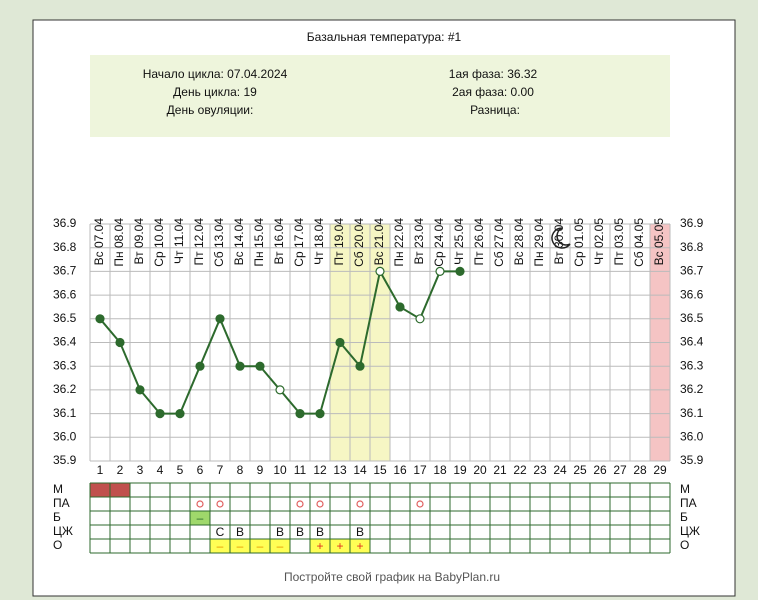 The height and width of the screenshot is (600, 758). Describe the element at coordinates (399, 242) in the screenshot. I see `date-label: Пн 22.04` at that location.